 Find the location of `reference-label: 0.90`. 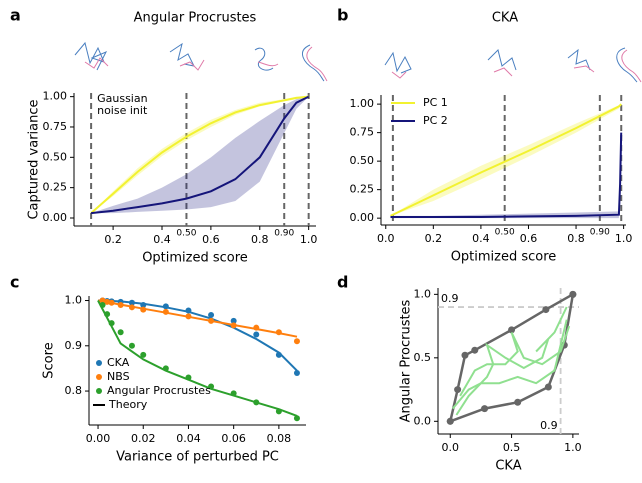

reference-label: 0.90 is located at coordinates (284, 234).